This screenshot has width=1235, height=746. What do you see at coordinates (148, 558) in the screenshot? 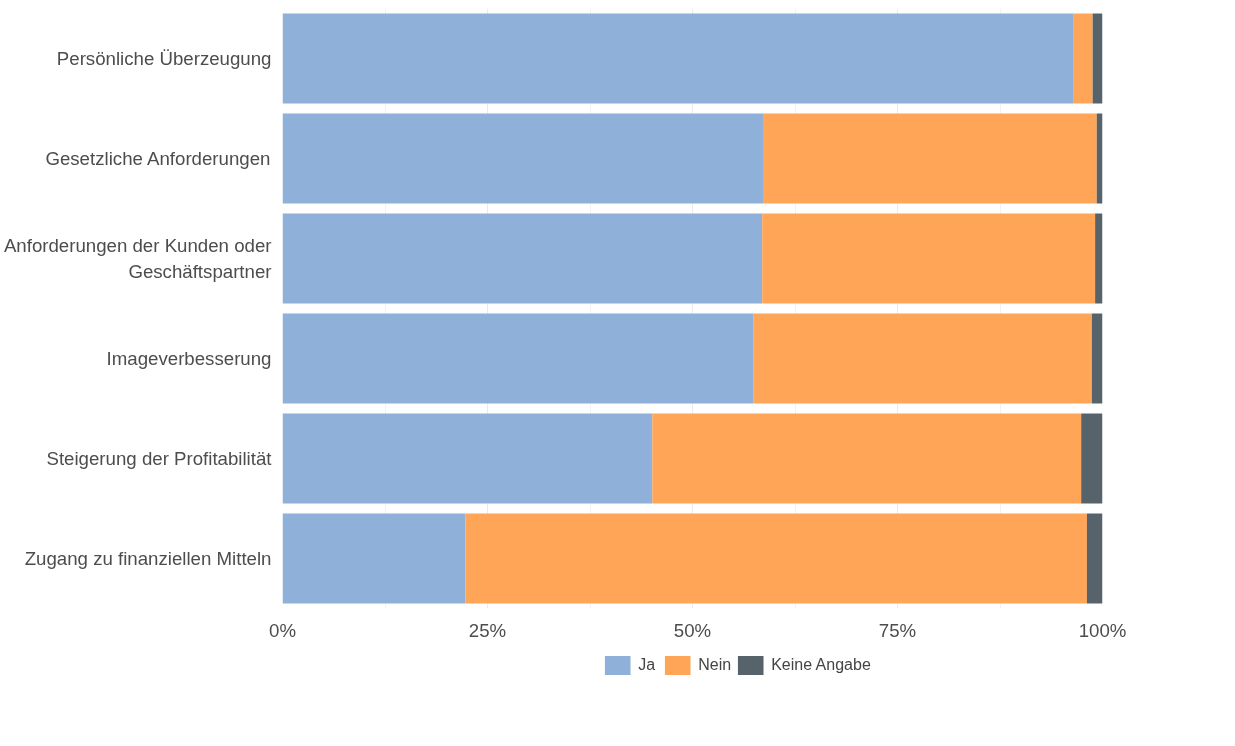
I see `y-tick-label: Zugang zu finanziellen Mitteln` at bounding box center [148, 558].